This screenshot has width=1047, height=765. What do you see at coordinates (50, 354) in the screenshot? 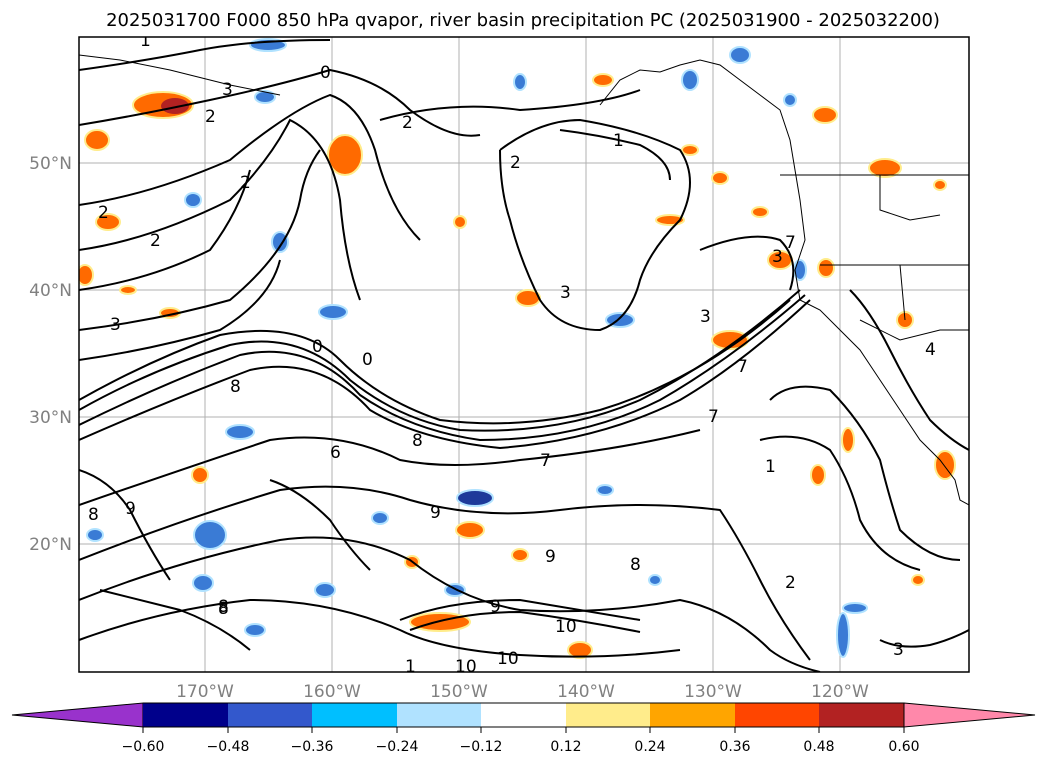
I see `latitude-labels: 50°N 40°N 30°N 20°N` at bounding box center [50, 354].